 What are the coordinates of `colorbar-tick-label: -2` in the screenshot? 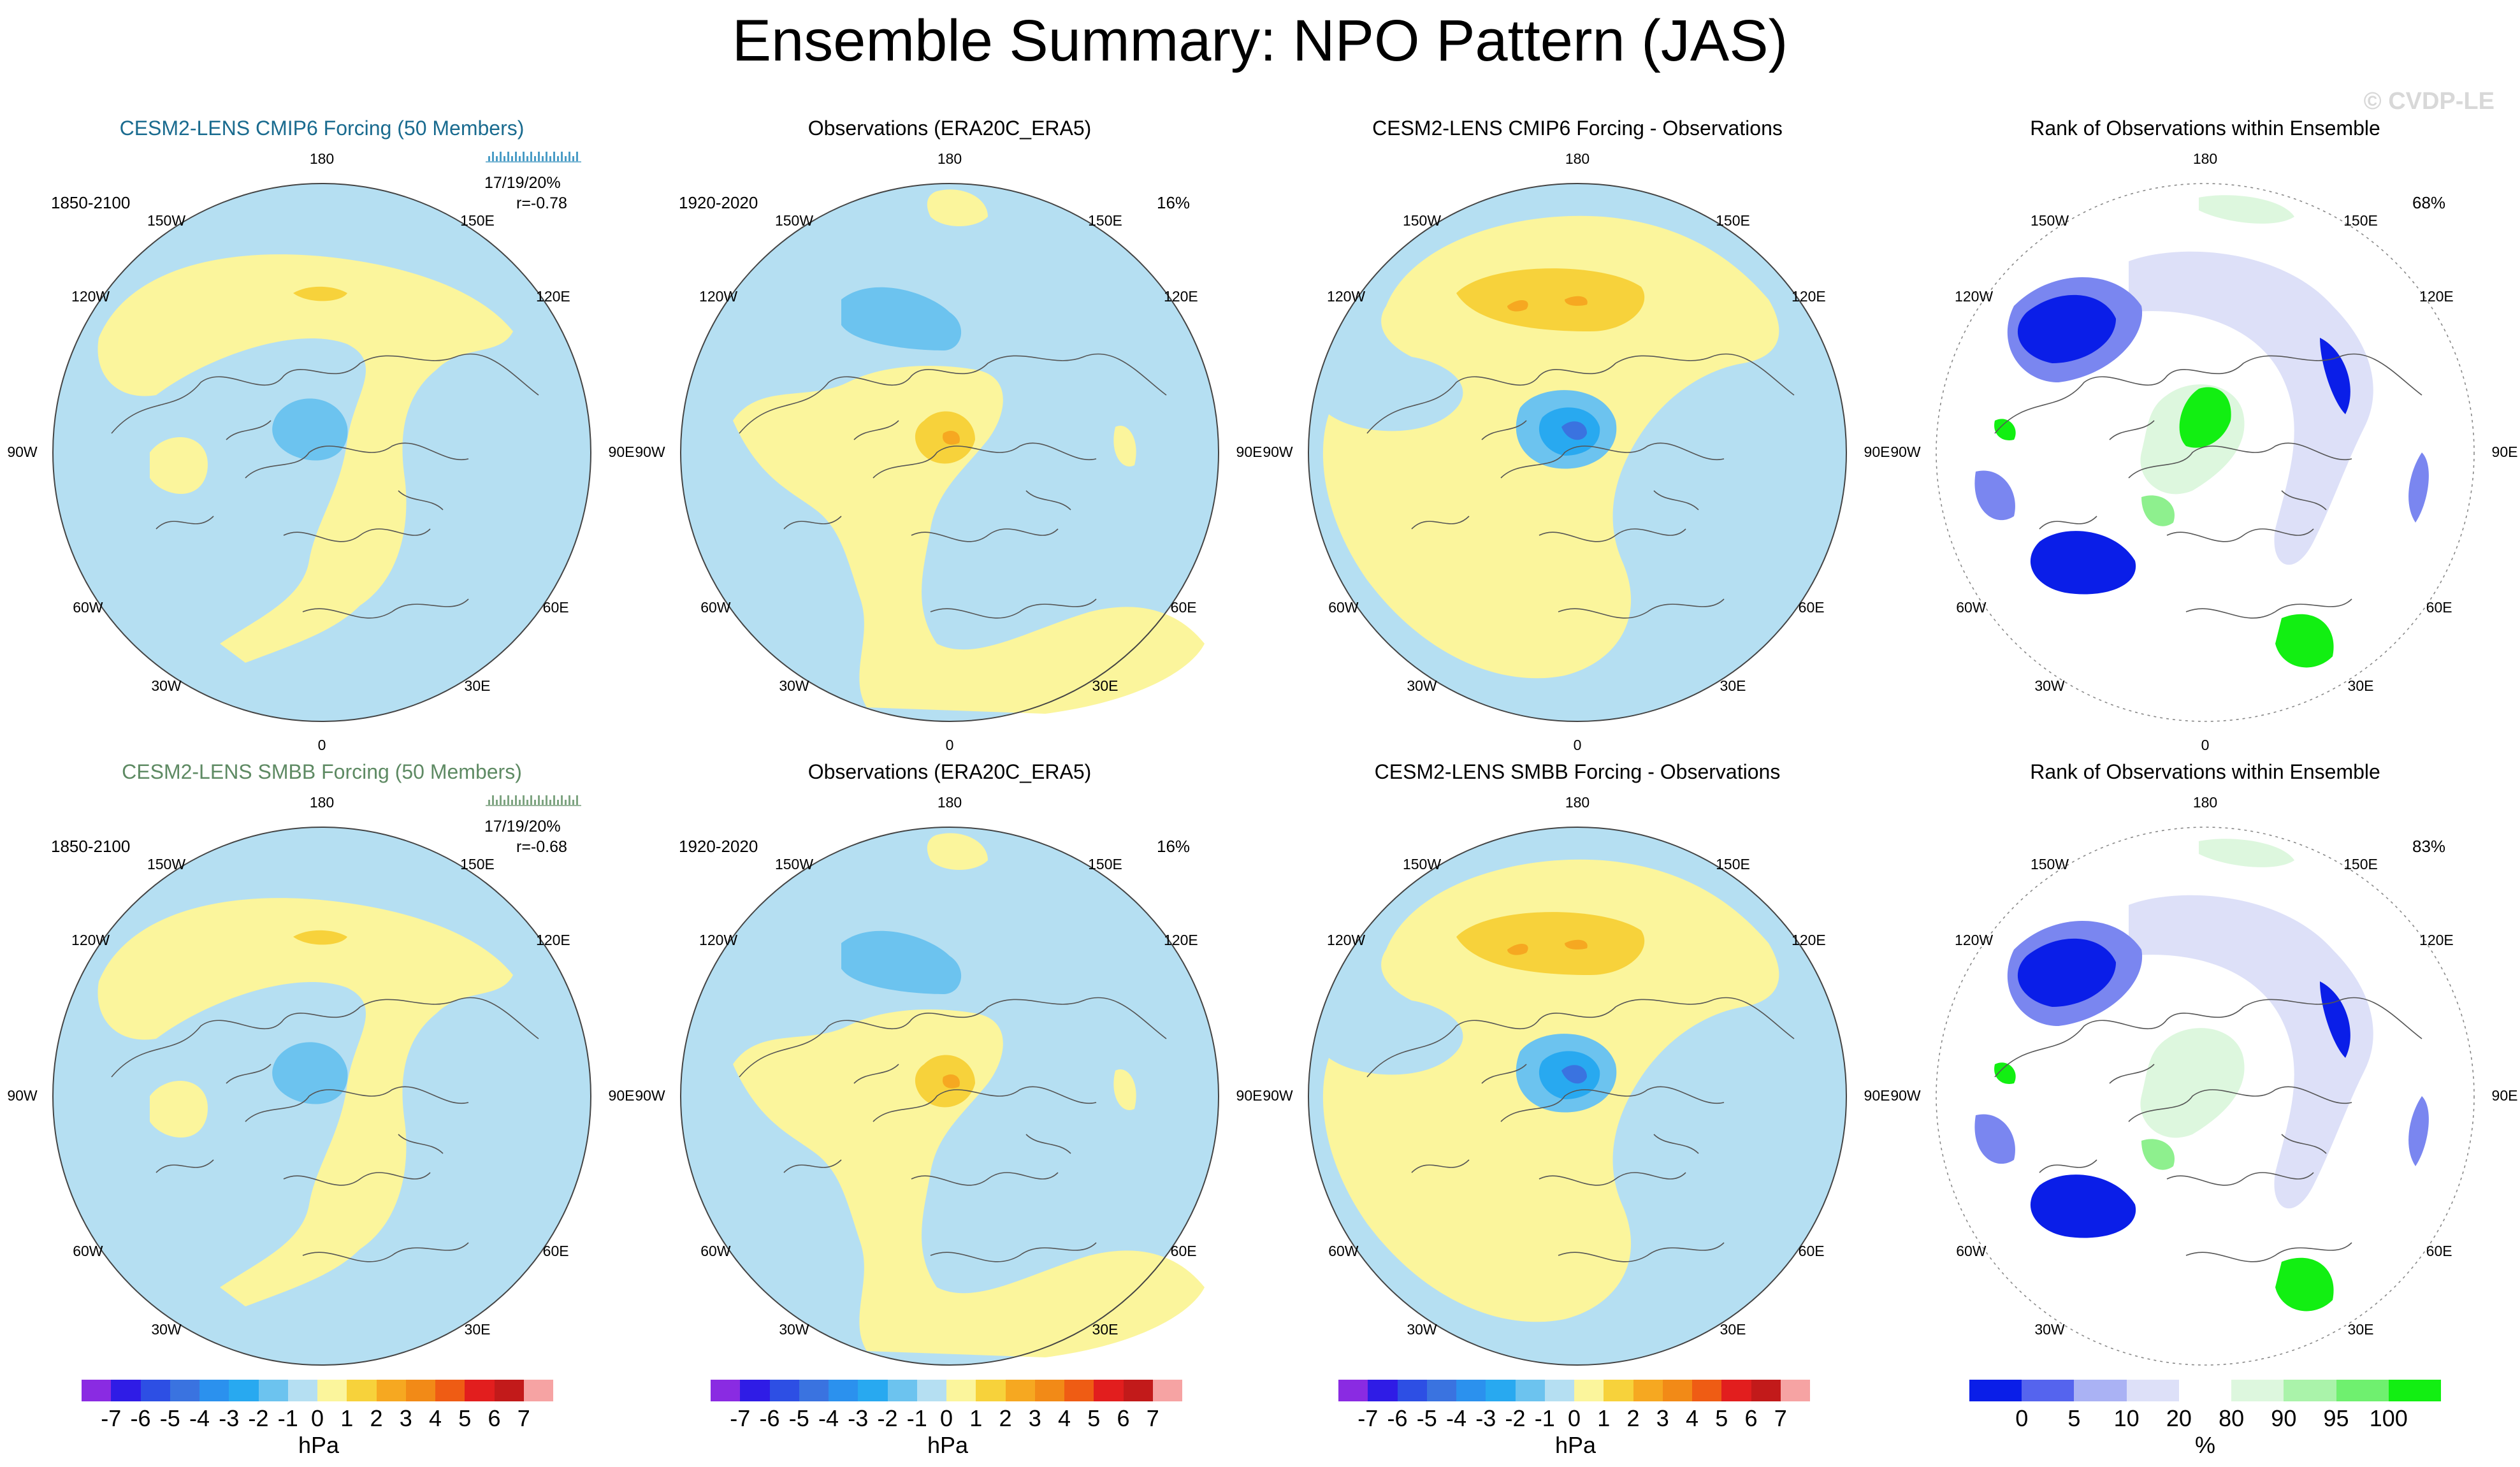 It's located at (887, 1418).